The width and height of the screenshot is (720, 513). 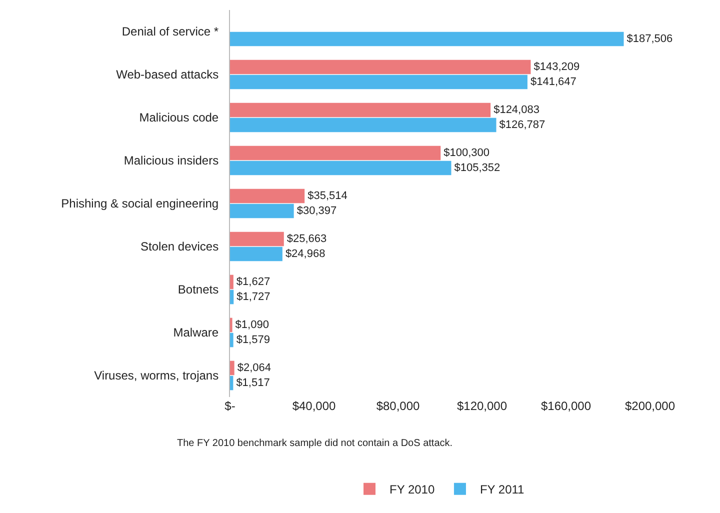 What do you see at coordinates (412, 489) in the screenshot?
I see `legend-label: FY 2010` at bounding box center [412, 489].